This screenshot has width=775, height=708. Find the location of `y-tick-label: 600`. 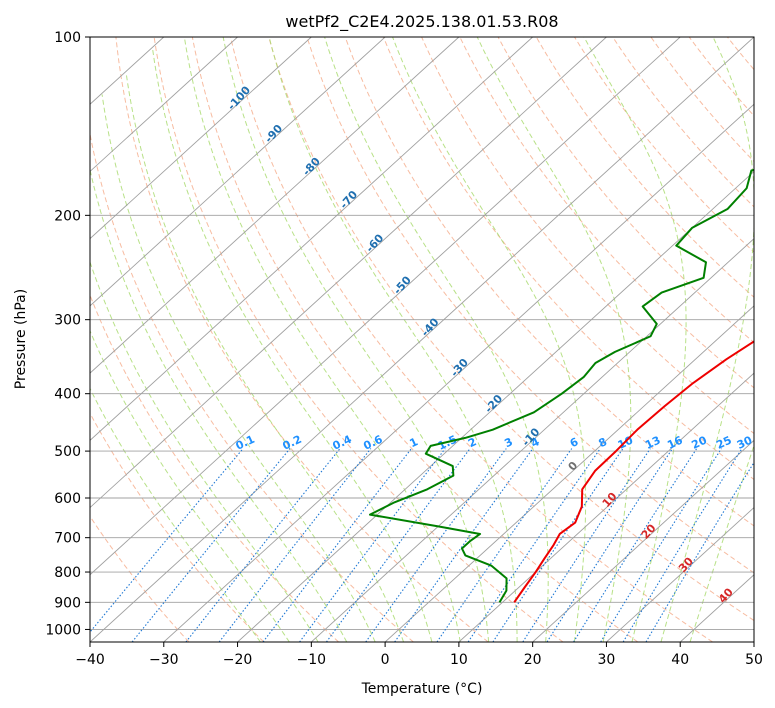

y-tick-label: 600 is located at coordinates (67, 499).